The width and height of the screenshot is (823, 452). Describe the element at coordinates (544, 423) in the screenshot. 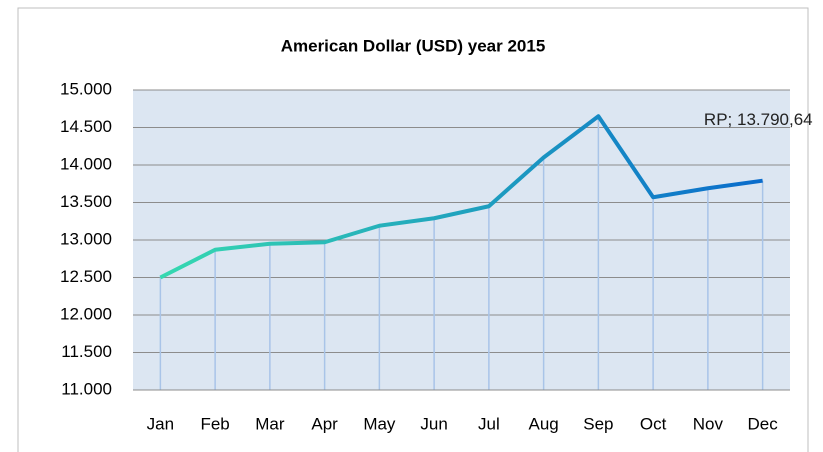

I see `x-tick-label: Aug` at that location.